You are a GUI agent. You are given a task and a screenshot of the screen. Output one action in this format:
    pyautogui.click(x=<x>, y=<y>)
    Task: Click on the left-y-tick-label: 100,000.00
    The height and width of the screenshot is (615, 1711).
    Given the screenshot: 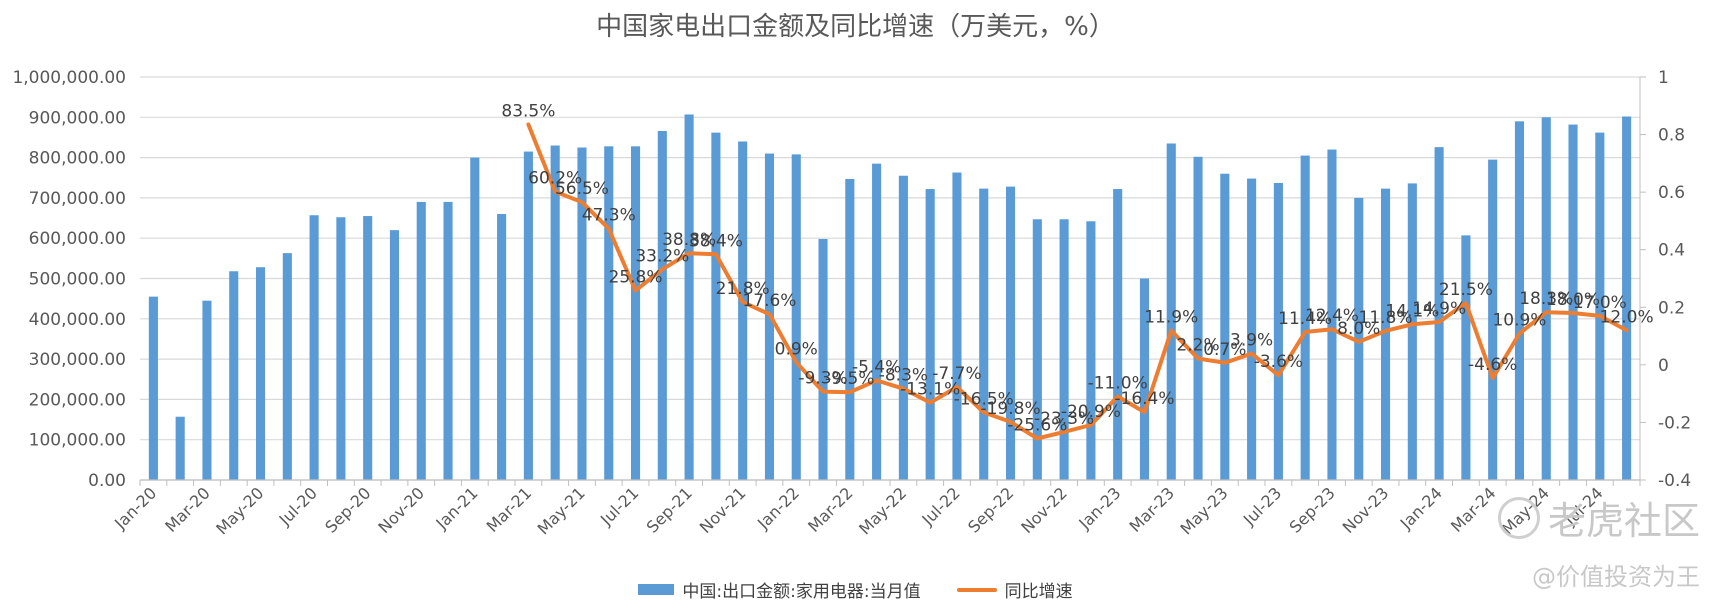 What is the action you would take?
    pyautogui.click(x=77, y=441)
    